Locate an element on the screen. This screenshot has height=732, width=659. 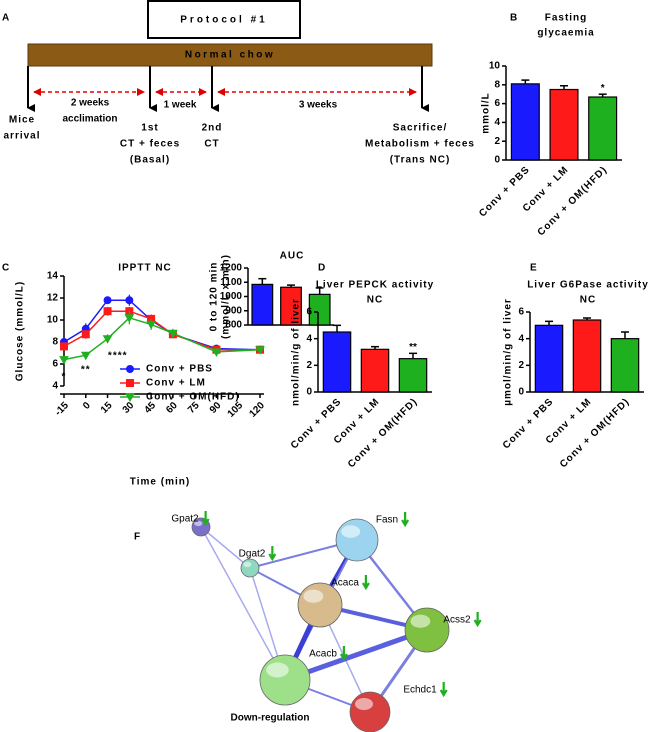
chart-title: AUC is located at coordinates (292, 256).